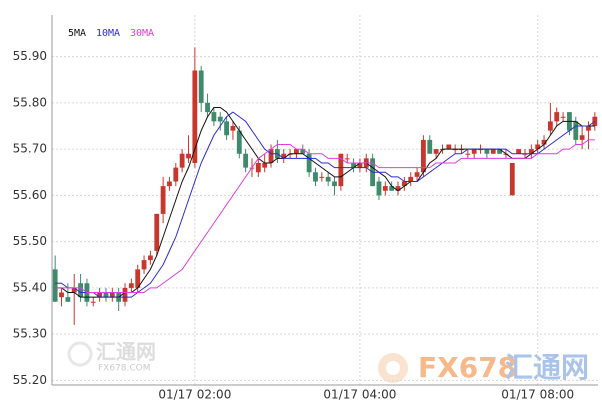  I want to click on watermark-text: FX678.COM, so click(124, 369).